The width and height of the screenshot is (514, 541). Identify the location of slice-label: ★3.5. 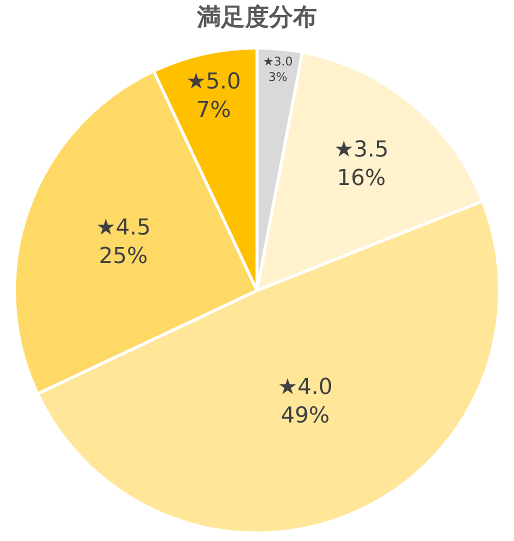
(361, 150).